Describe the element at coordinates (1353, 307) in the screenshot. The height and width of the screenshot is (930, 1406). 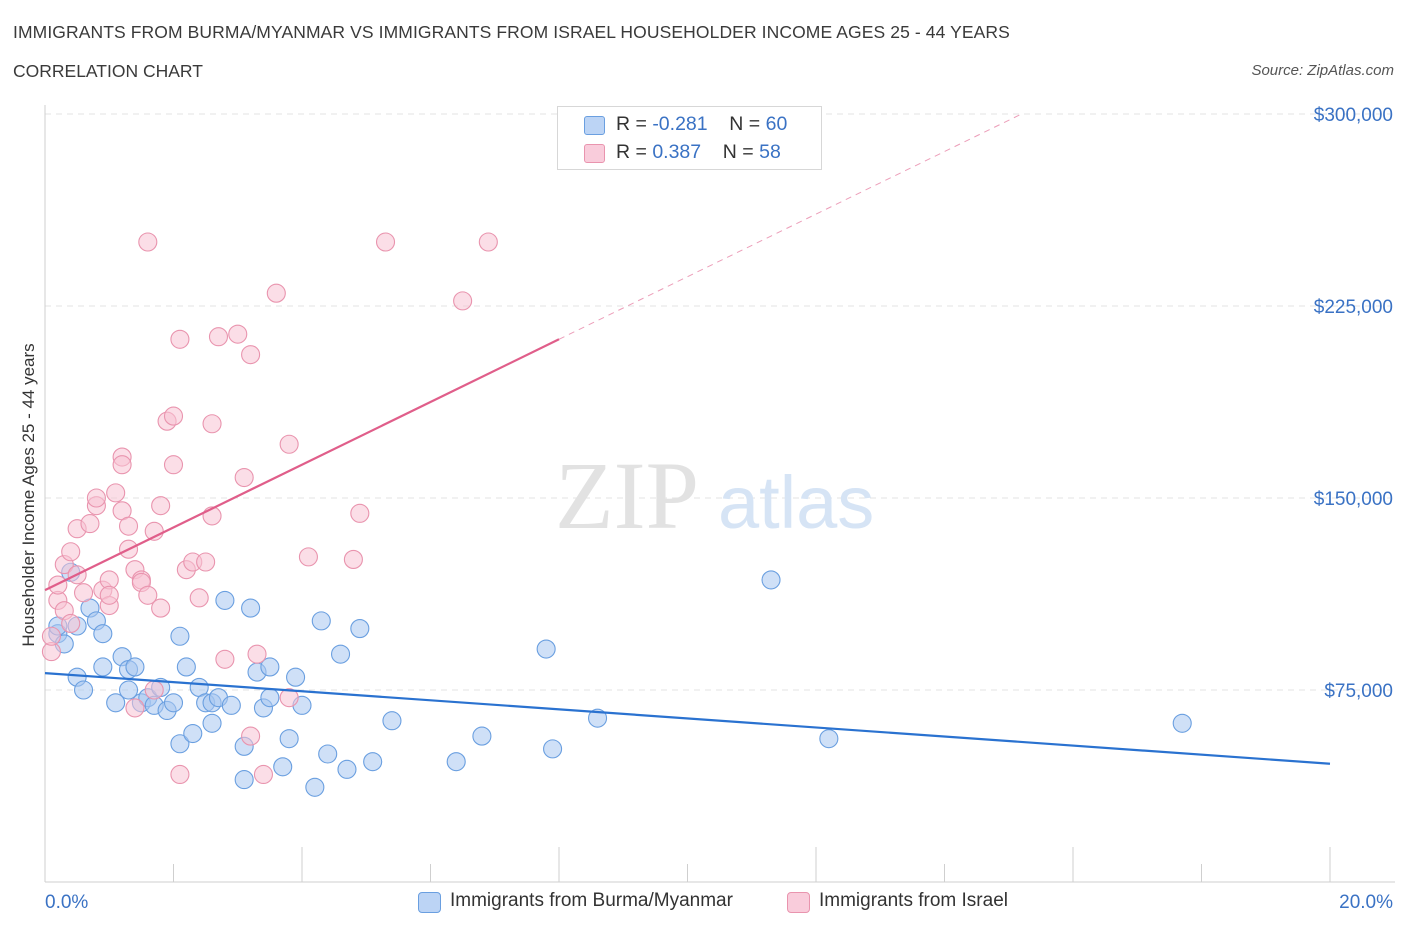
I see `y-tick-label: $225,000` at that location.